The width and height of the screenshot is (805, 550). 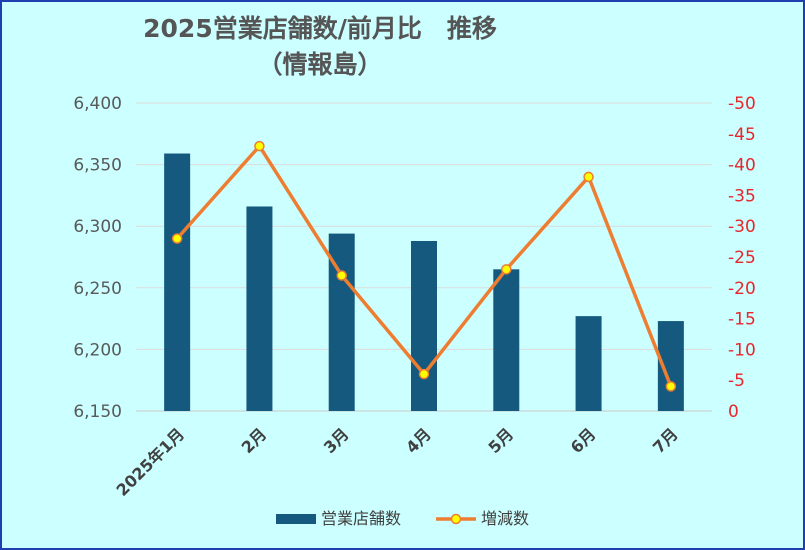 What do you see at coordinates (742, 320) in the screenshot?
I see `right-axis-tick-label: -15` at bounding box center [742, 320].